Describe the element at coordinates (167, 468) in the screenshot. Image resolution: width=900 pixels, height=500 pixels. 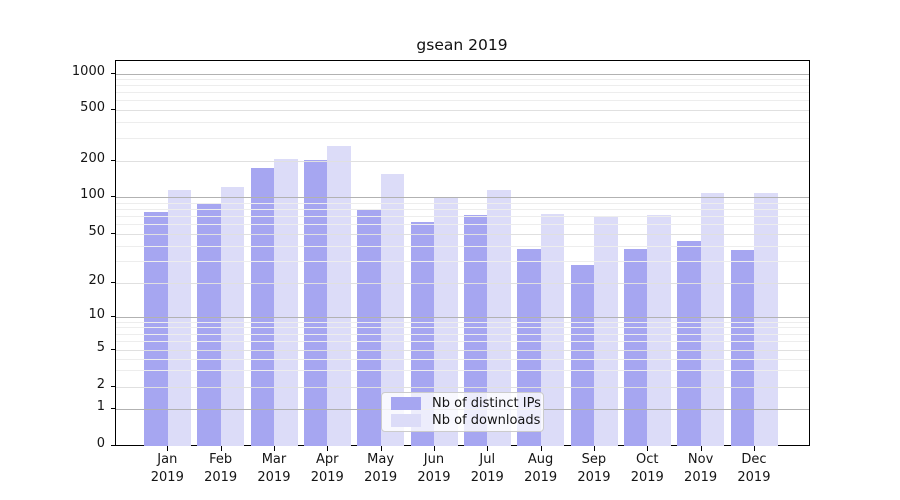
I see `x-tick-label-jan: Jan 2019` at that location.